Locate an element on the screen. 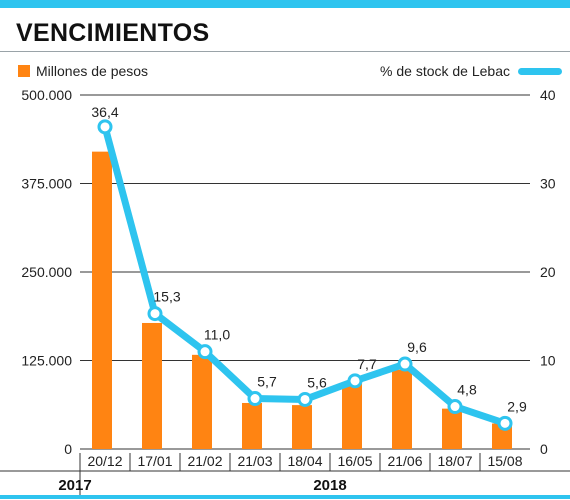 This screenshot has height=500, width=570. year-label: 2018 is located at coordinates (329, 485).